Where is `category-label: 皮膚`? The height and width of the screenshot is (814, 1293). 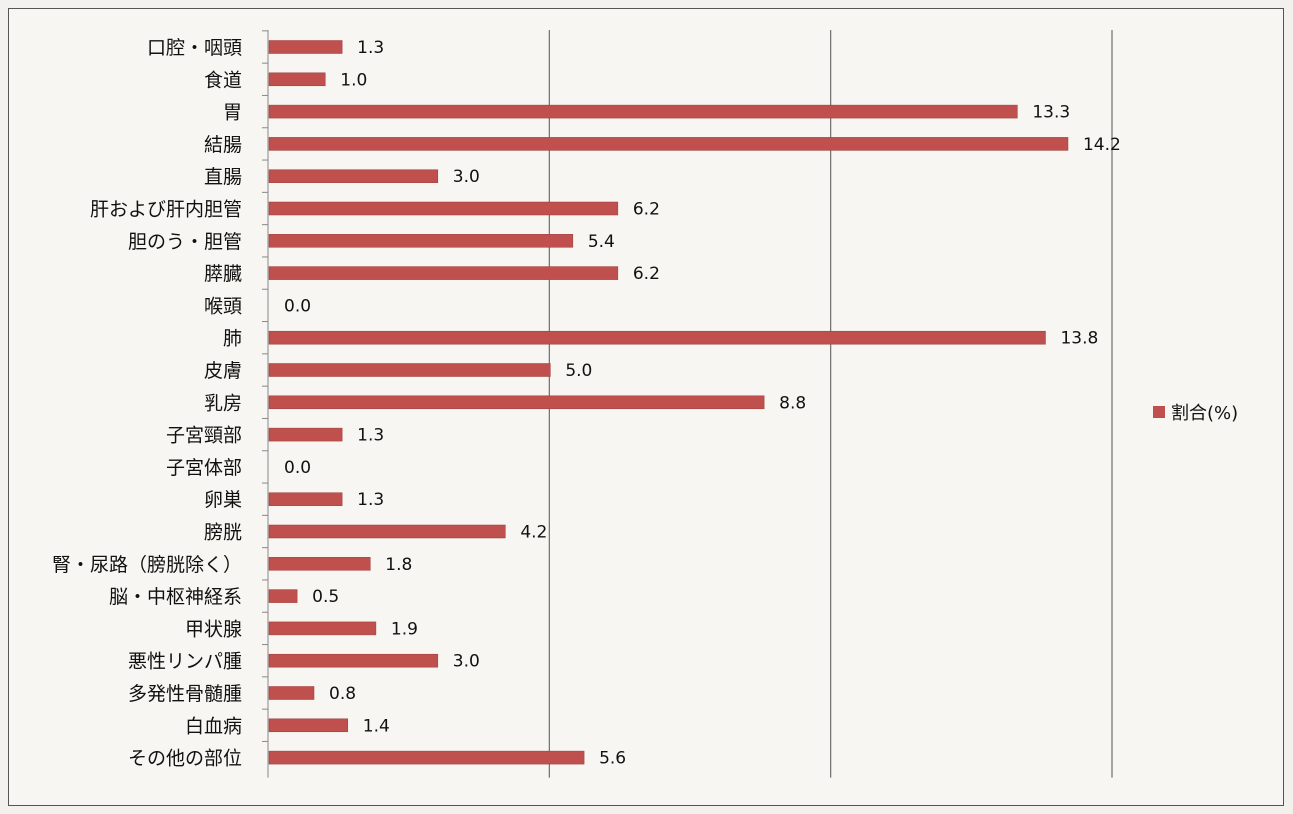 category-label: 皮膚 is located at coordinates (223, 371).